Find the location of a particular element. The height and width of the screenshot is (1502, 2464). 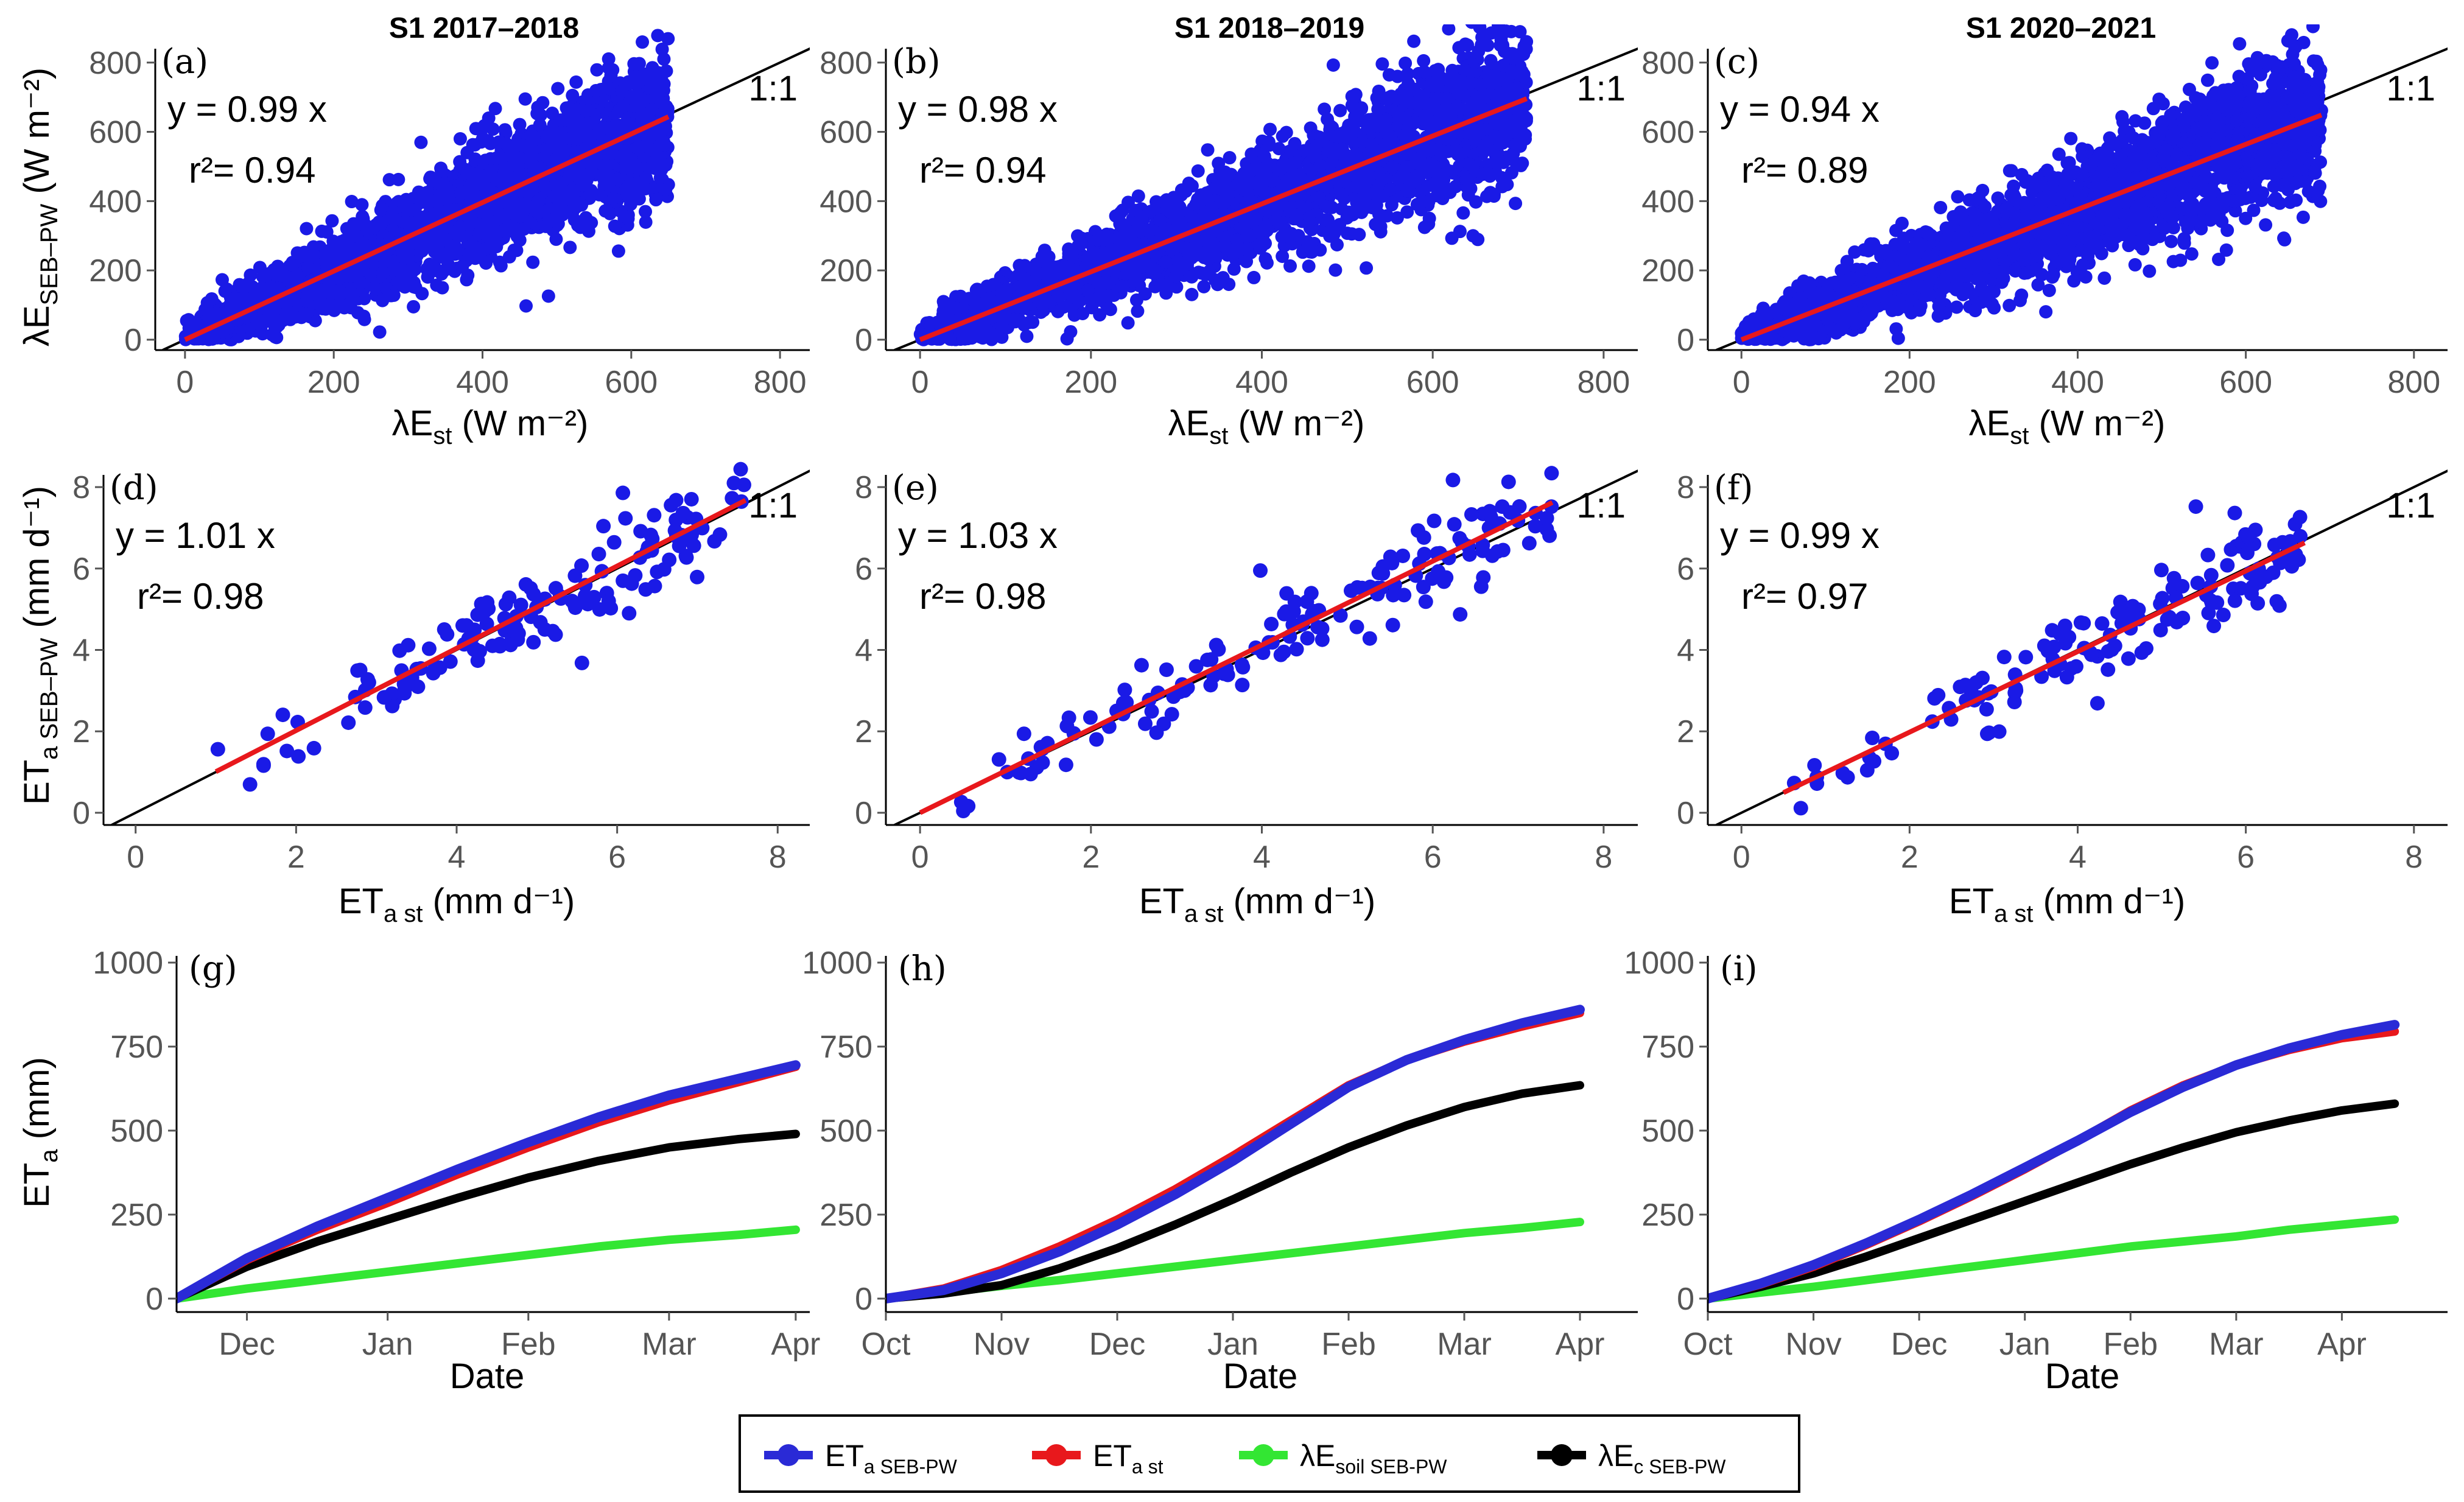

x-tick-label-a-2: 400 is located at coordinates (483, 382).